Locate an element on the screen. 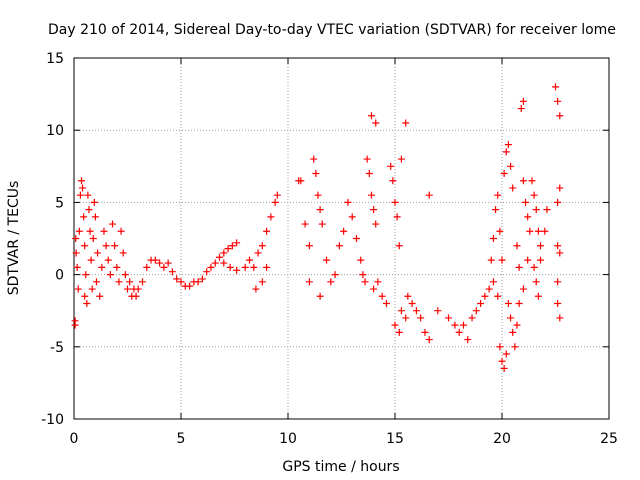 Image resolution: width=640 pixels, height=480 pixels. x-tick-label: 5 is located at coordinates (181, 439).